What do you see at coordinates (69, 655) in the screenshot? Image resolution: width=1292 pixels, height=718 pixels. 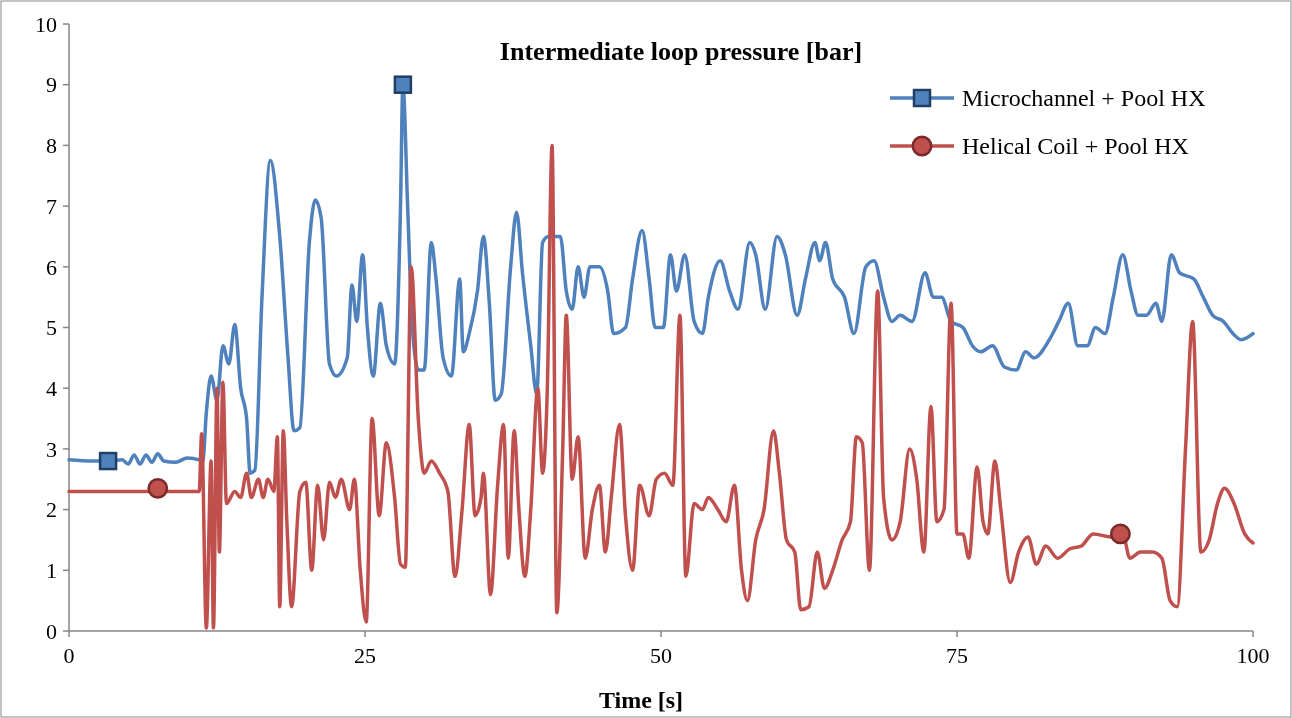 I see `x-tick-label: 0` at bounding box center [69, 655].